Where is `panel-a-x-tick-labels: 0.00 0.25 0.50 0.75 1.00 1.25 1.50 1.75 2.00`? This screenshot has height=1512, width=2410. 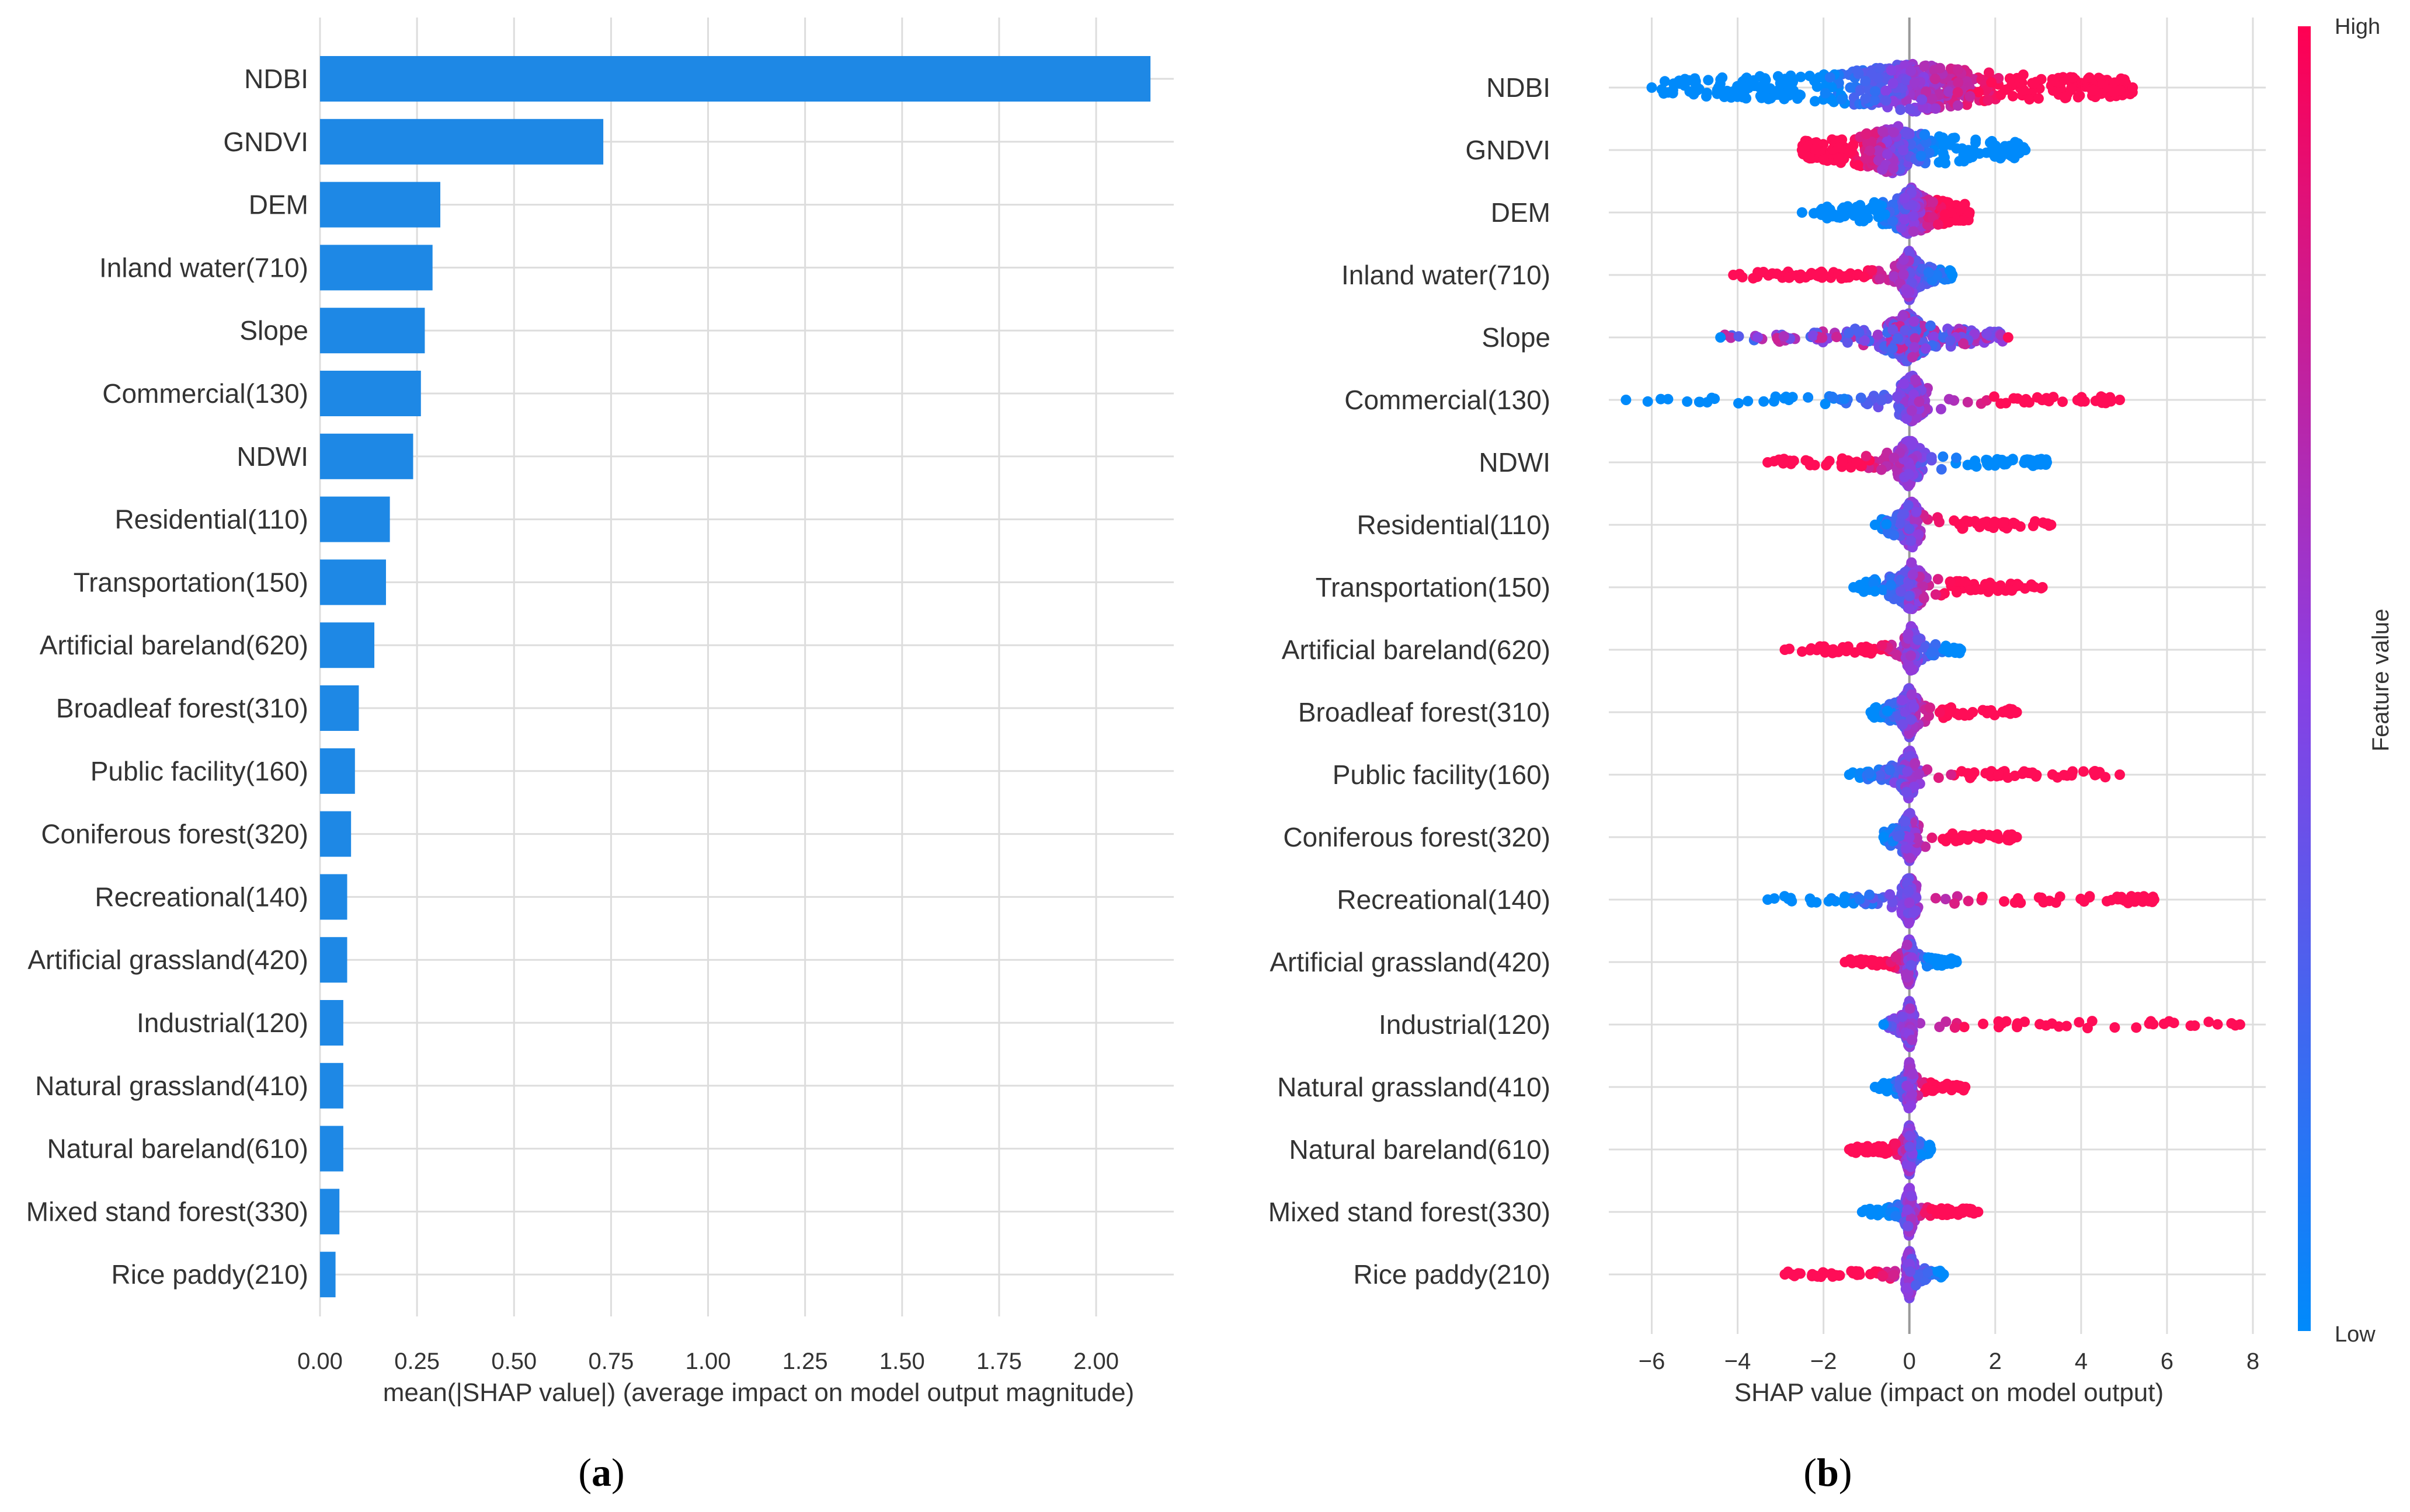
panel-a-x-tick-labels: 0.00 0.25 0.50 0.75 1.00 1.25 1.50 1.75 2.00 is located at coordinates (708, 1362).